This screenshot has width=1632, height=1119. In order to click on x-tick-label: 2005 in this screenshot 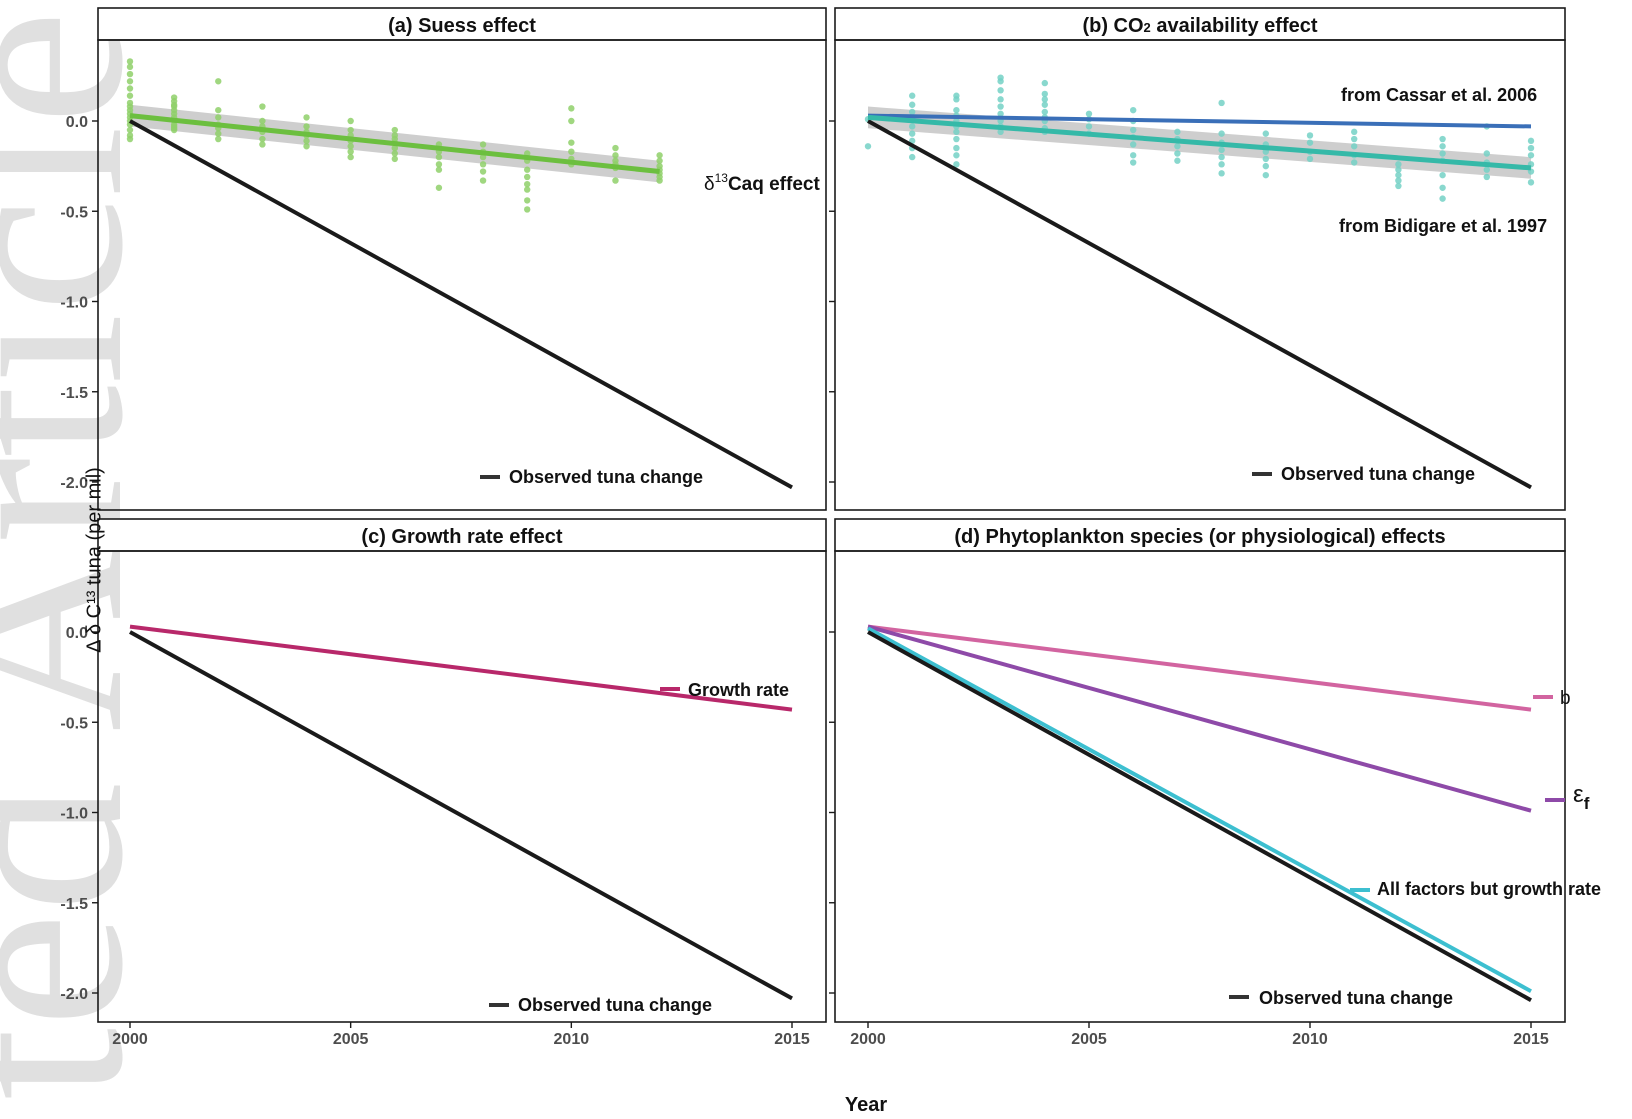, I will do `click(351, 1039)`.